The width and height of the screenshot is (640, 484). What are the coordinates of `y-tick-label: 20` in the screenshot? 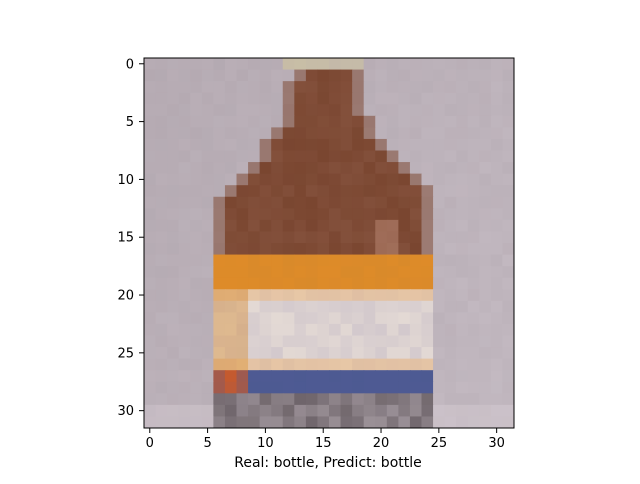 It's located at (125, 296).